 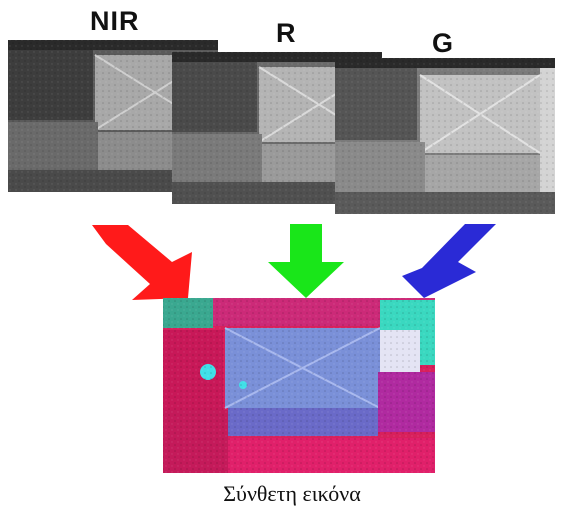 I want to click on red-arrow, so click(x=142, y=262).